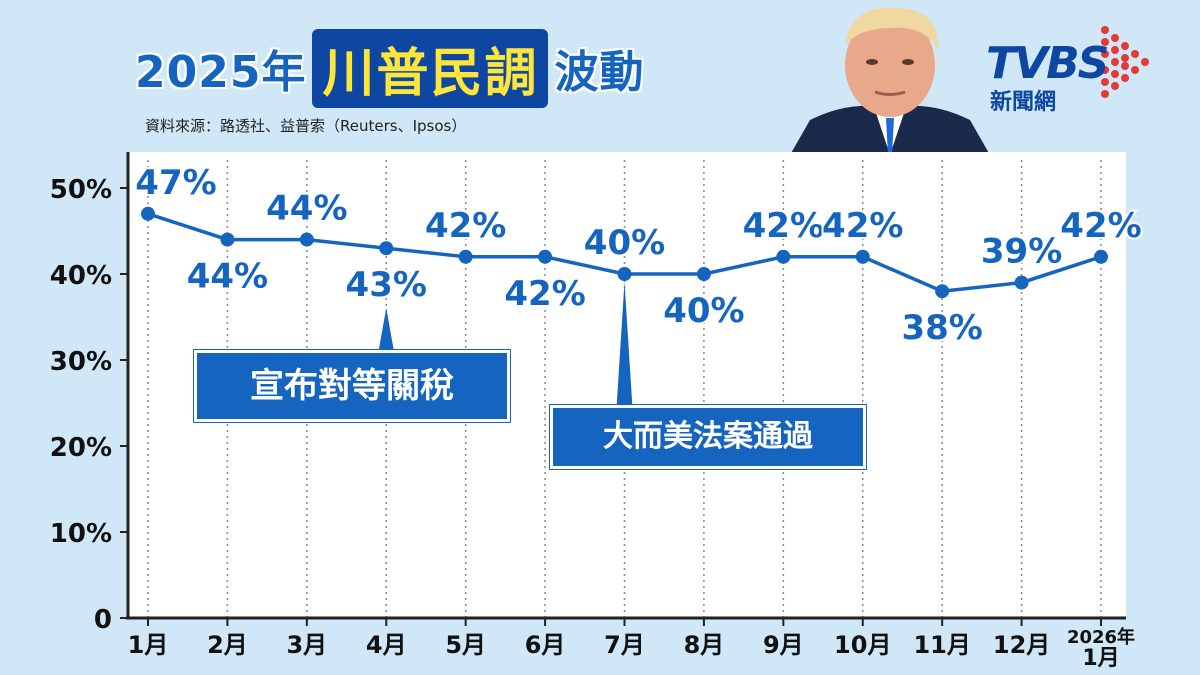 Image resolution: width=1200 pixels, height=675 pixels. What do you see at coordinates (352, 386) in the screenshot?
I see `annotation-tariff: 宣布對等關稅` at bounding box center [352, 386].